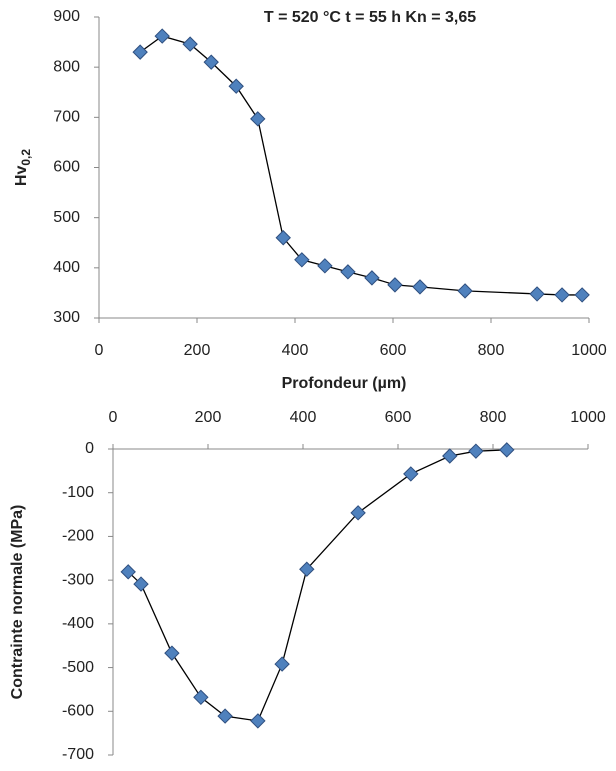 This screenshot has height=771, width=616. I want to click on y-tick-label: -200, so click(78, 536).